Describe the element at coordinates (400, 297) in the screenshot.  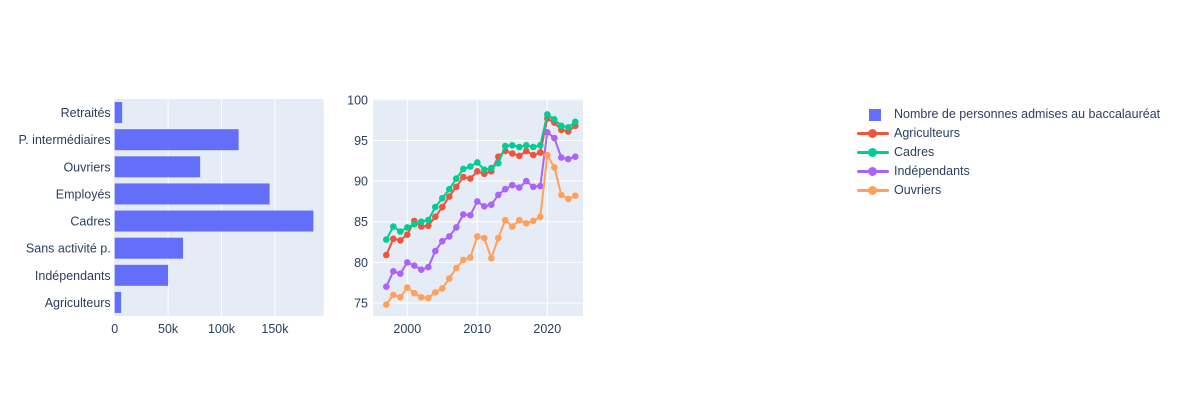
I see `point-ouvriers-1999` at that location.